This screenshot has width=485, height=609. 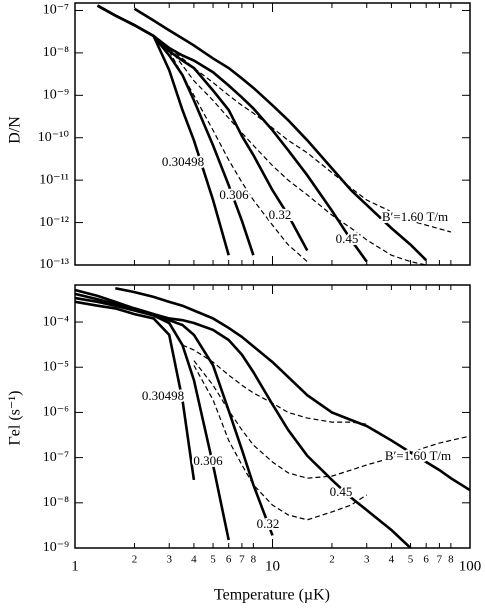 I want to click on y-axis-label: D/N, so click(x=15, y=130).